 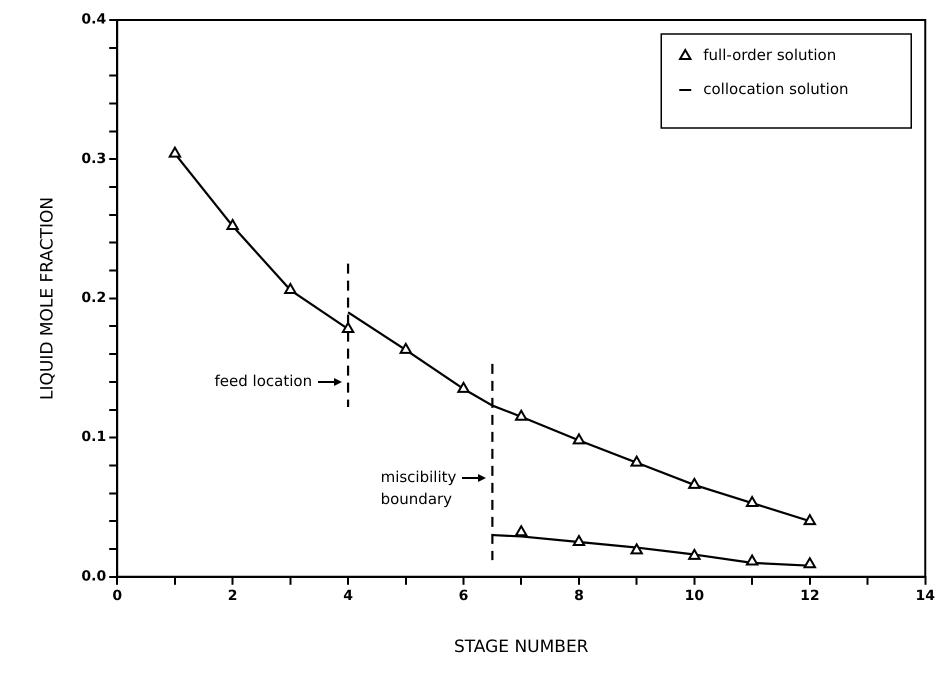 I want to click on x-tick-label: 12, so click(x=810, y=596).